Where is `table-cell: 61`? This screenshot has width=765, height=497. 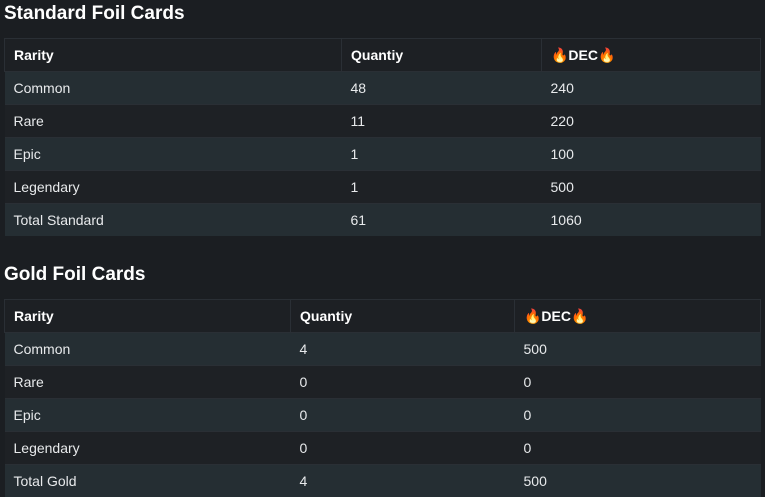 table-cell: 61 is located at coordinates (442, 220).